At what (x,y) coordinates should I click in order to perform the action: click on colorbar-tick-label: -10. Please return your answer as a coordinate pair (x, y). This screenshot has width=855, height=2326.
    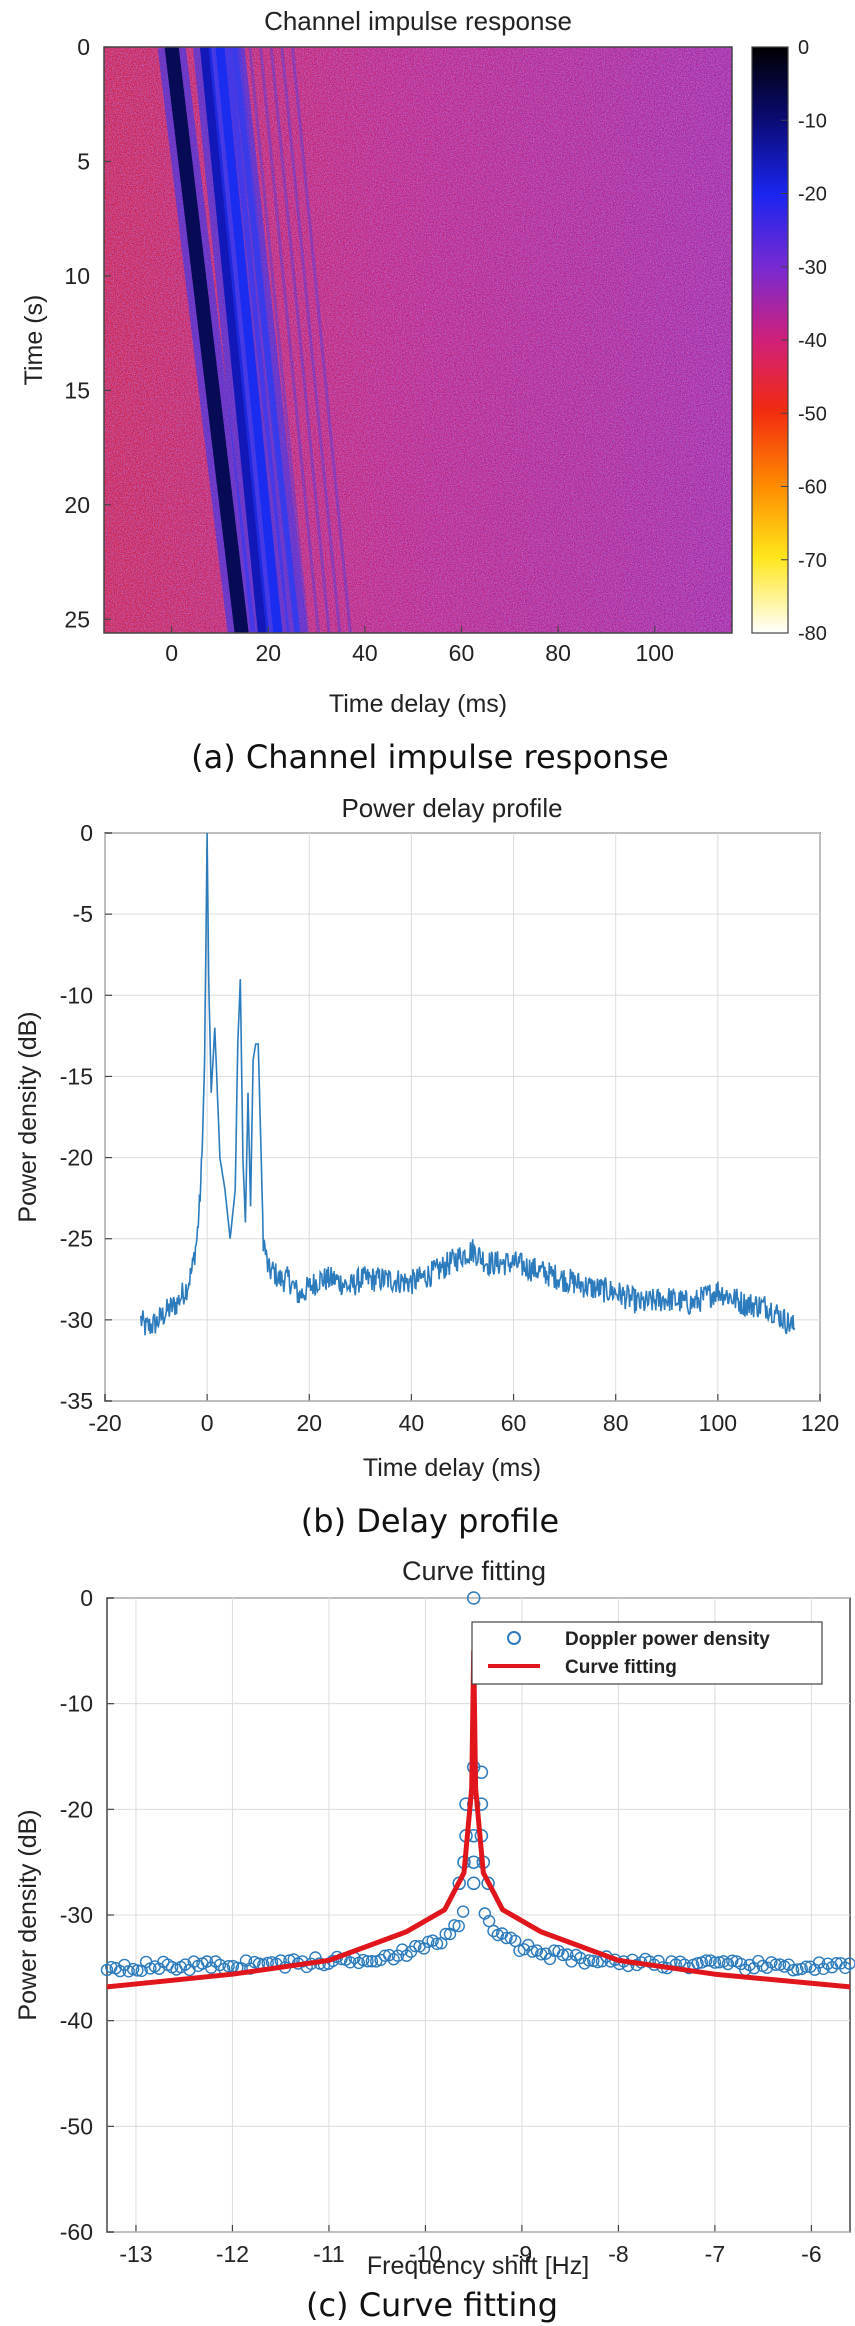
    Looking at the image, I should click on (812, 121).